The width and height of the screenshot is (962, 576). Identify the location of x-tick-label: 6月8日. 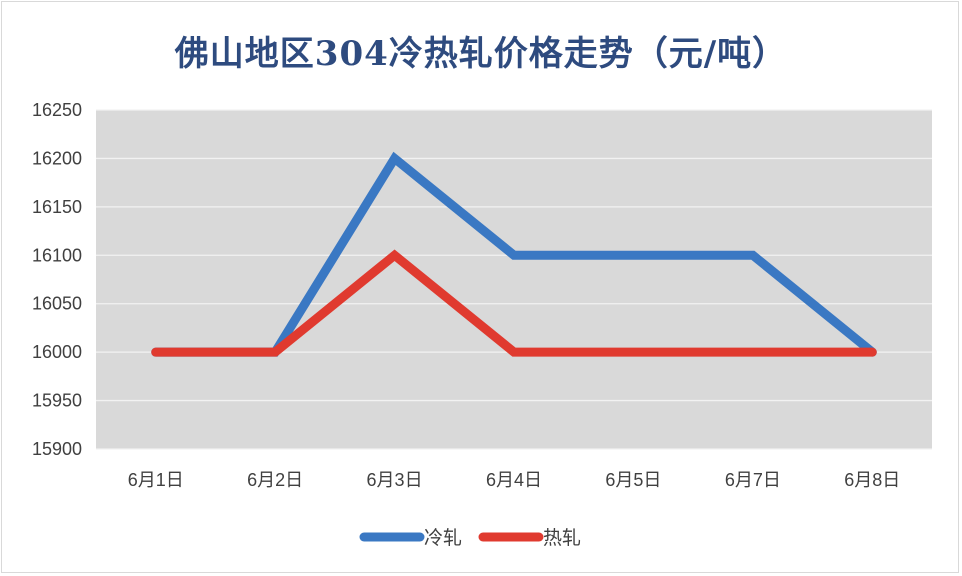
(872, 480).